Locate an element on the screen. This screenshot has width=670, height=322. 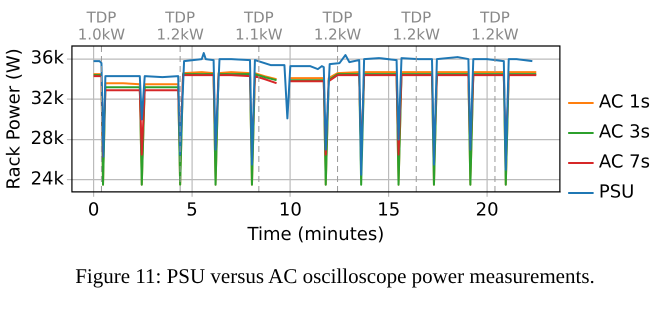
y-tick-label: 28k is located at coordinates (47, 139).